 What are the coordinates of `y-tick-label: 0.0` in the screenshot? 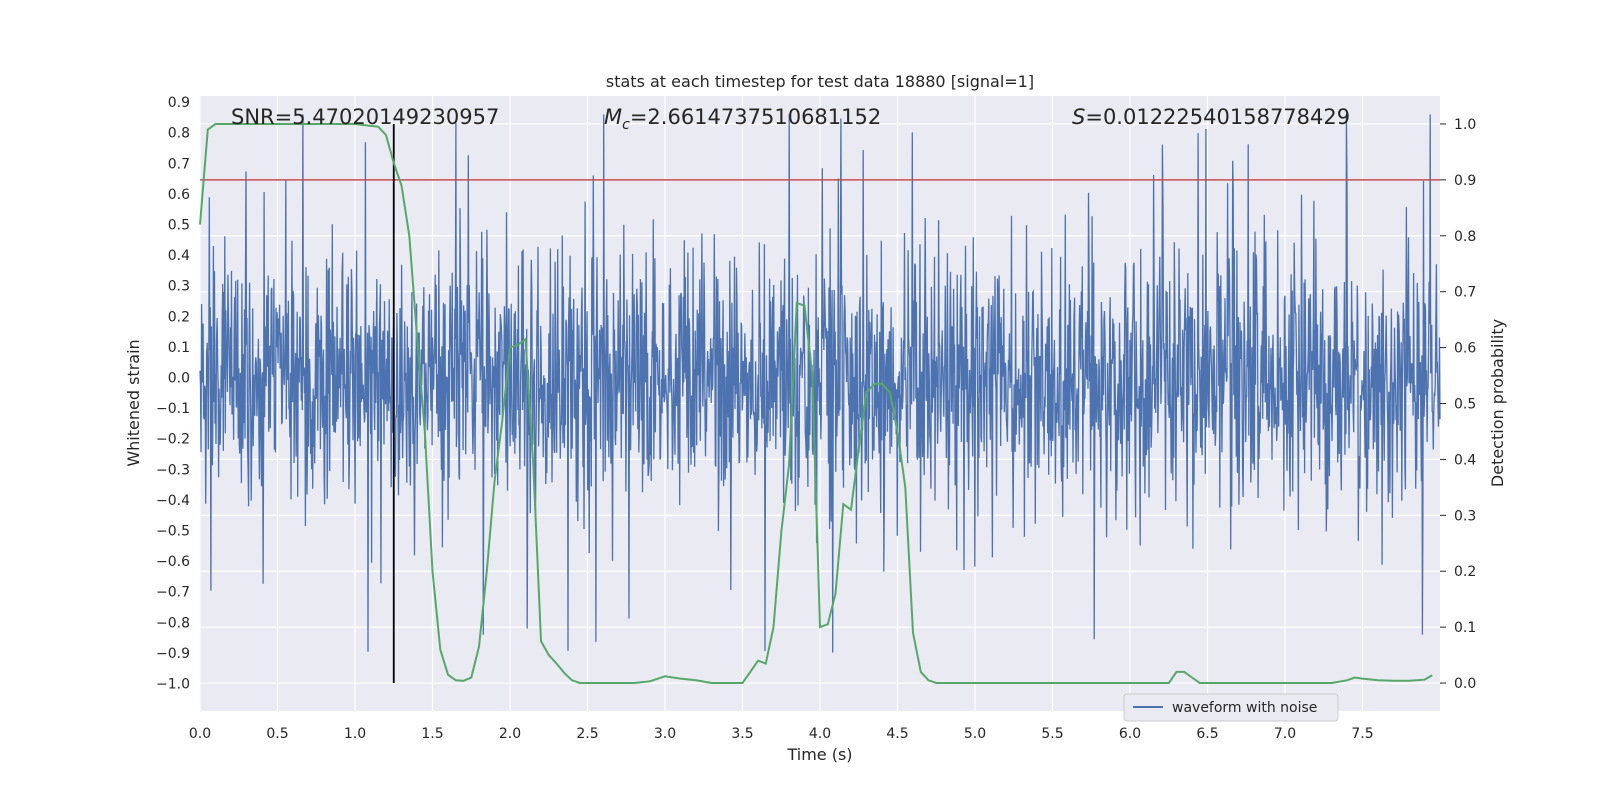 It's located at (179, 378).